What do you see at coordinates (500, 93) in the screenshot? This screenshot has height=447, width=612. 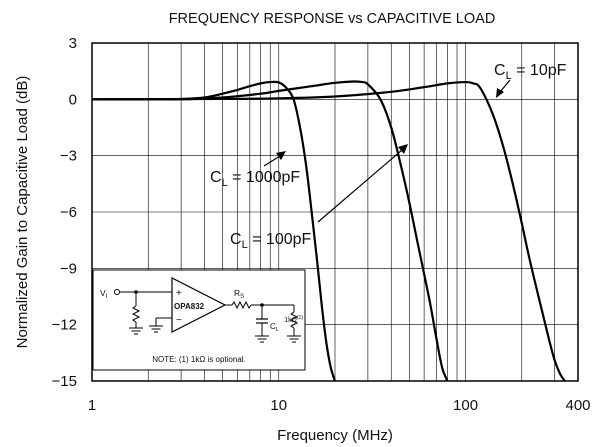 I see `arrow-10pF-head` at bounding box center [500, 93].